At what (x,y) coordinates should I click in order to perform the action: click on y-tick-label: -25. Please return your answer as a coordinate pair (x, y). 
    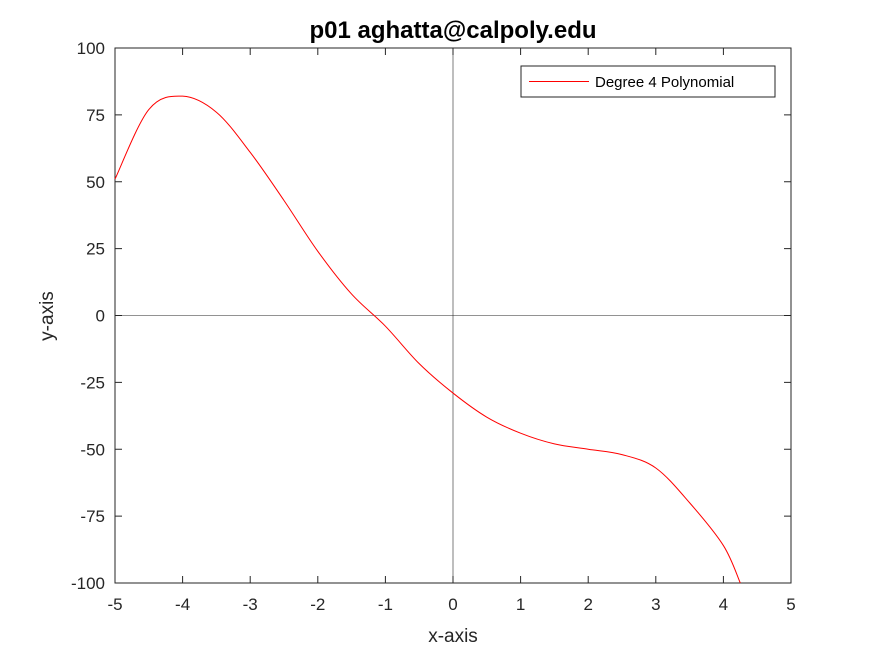
    Looking at the image, I should click on (92, 382).